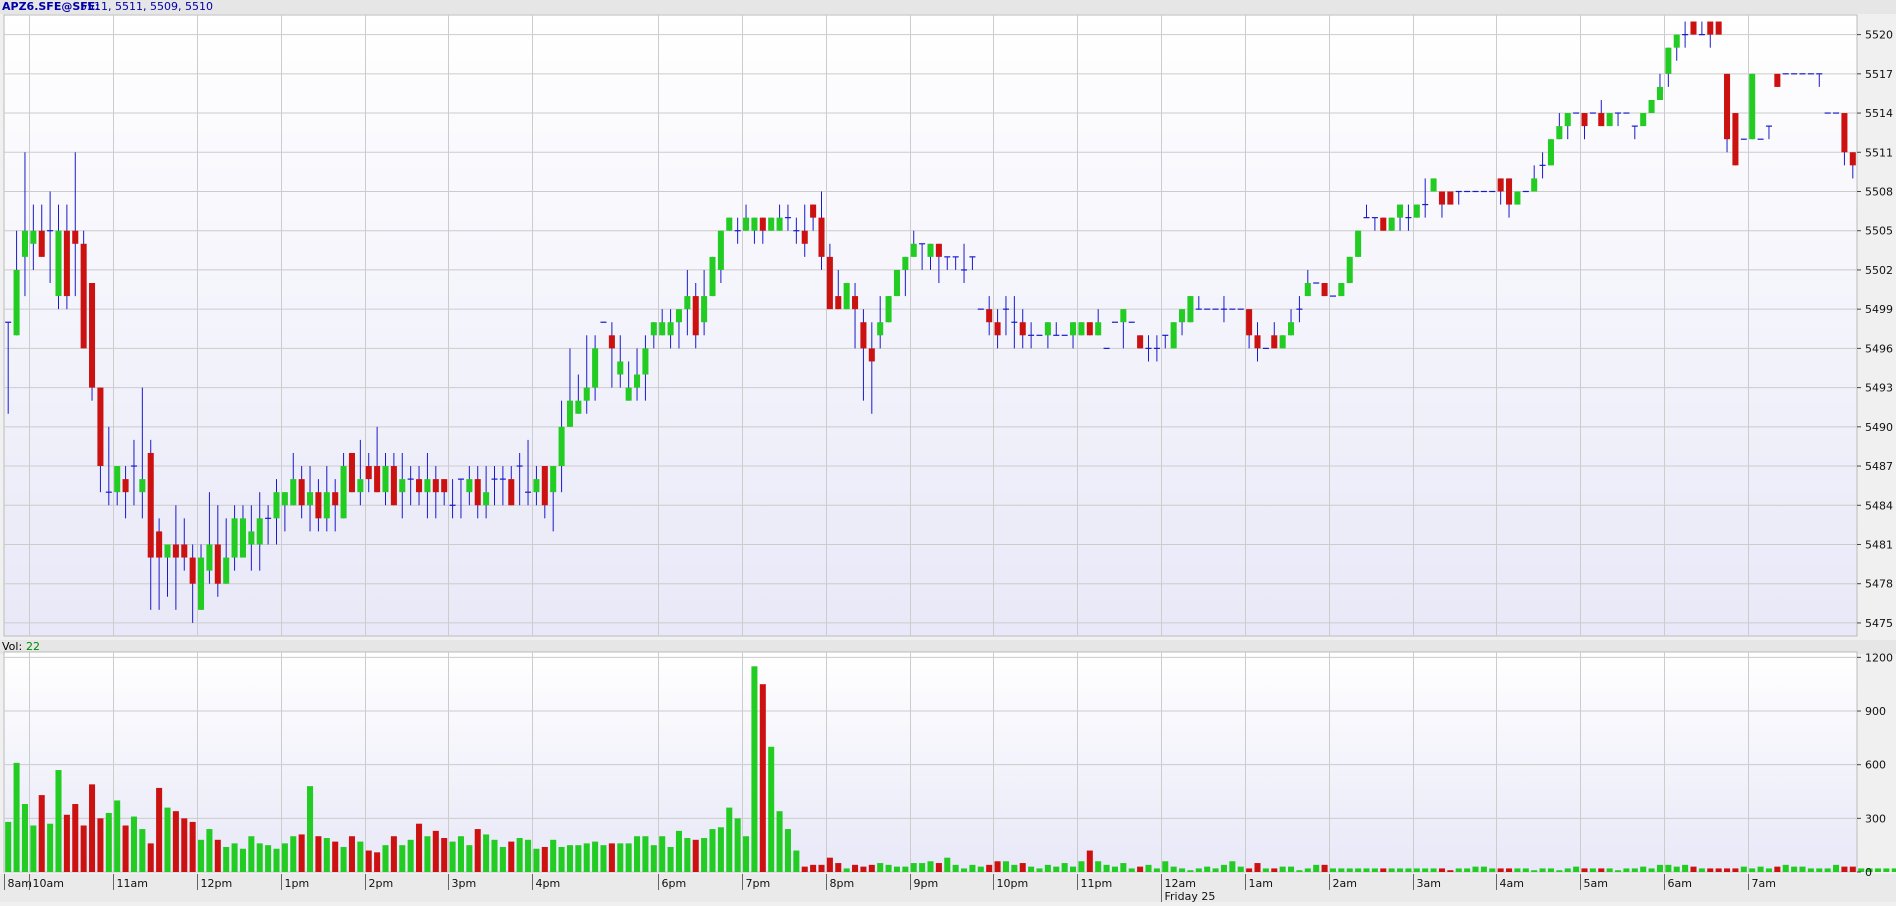 The image size is (1896, 906). What do you see at coordinates (1879, 505) in the screenshot?
I see `price-tick-label: 5484` at bounding box center [1879, 505].